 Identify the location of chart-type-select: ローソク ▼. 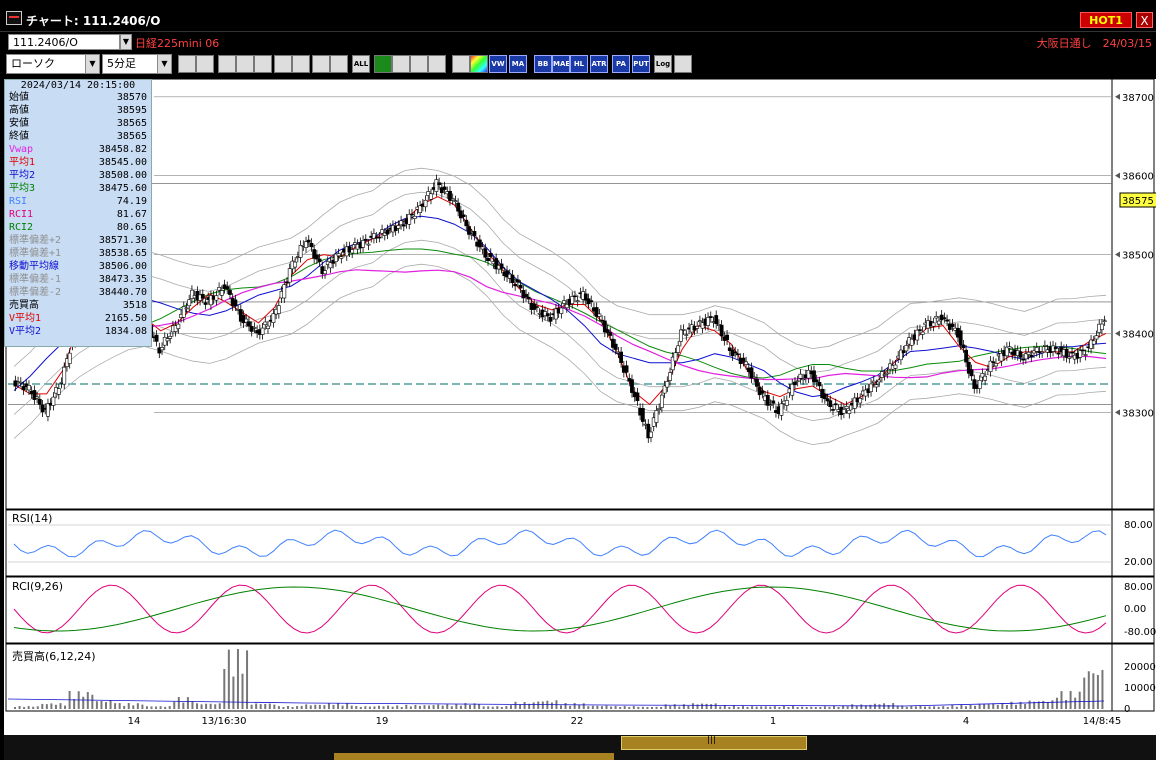
(53, 64).